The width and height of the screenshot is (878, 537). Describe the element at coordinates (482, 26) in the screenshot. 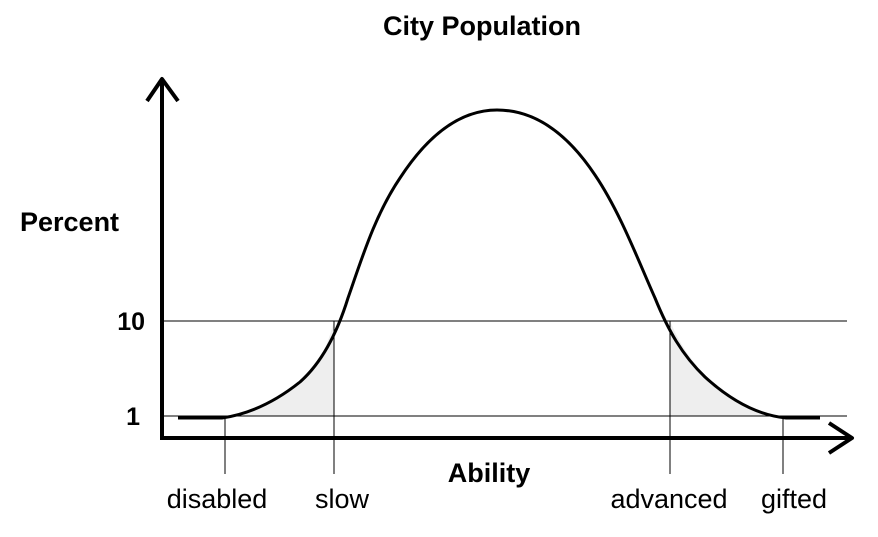

I see `chart-title: City Population` at that location.